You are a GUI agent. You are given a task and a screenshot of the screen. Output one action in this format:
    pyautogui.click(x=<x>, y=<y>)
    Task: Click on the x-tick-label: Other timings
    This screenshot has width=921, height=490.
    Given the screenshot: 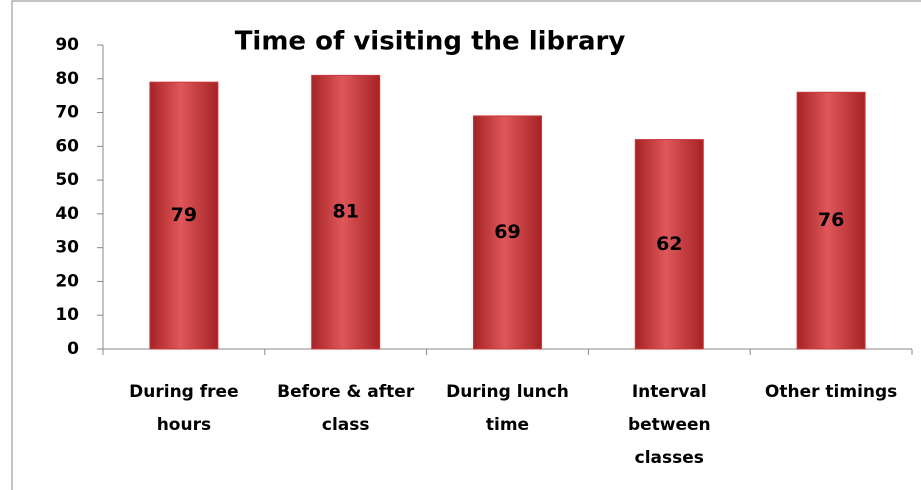 What is the action you would take?
    pyautogui.click(x=831, y=392)
    